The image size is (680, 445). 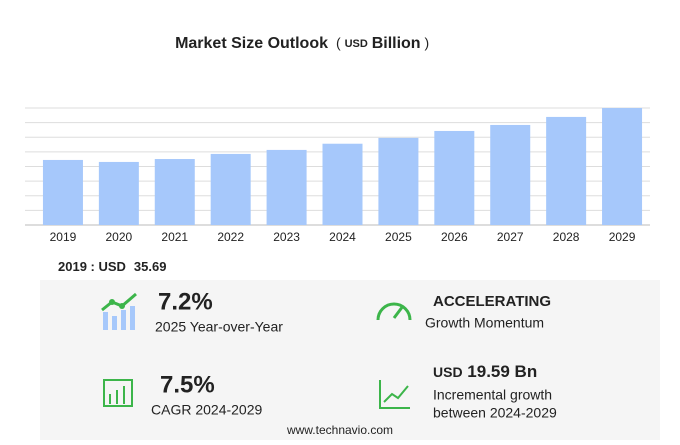 What do you see at coordinates (286, 237) in the screenshot?
I see `x-tick-label: 2023` at bounding box center [286, 237].